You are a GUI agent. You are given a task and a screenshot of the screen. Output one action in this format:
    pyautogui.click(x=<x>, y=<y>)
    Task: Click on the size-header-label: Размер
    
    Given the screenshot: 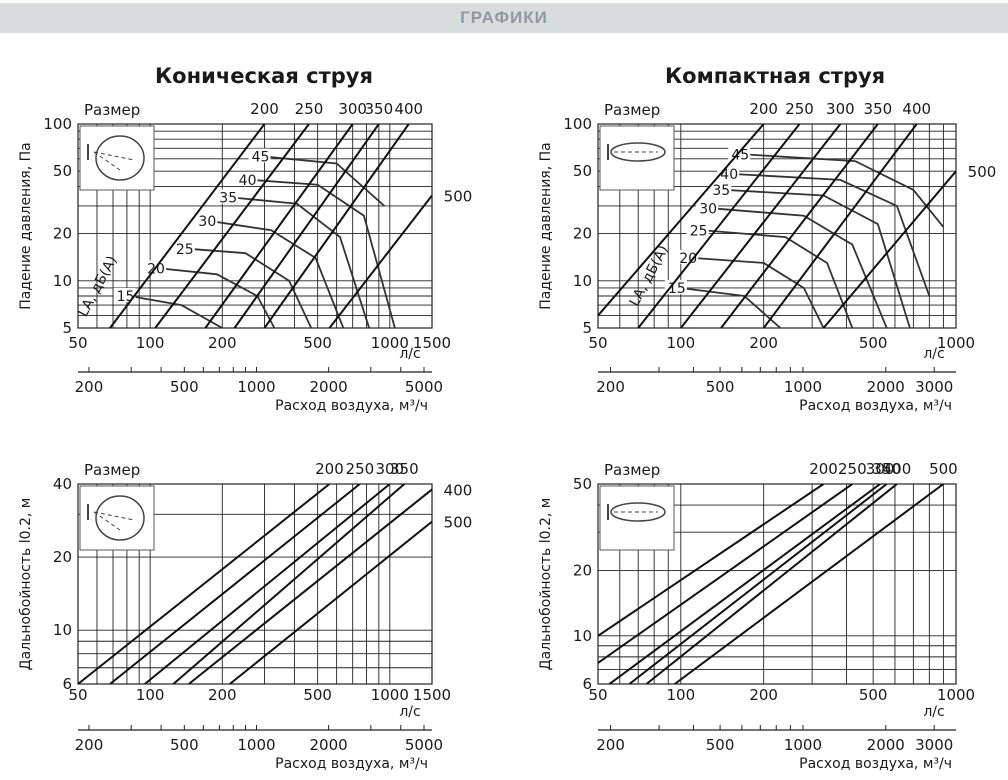 What is the action you would take?
    pyautogui.click(x=112, y=110)
    